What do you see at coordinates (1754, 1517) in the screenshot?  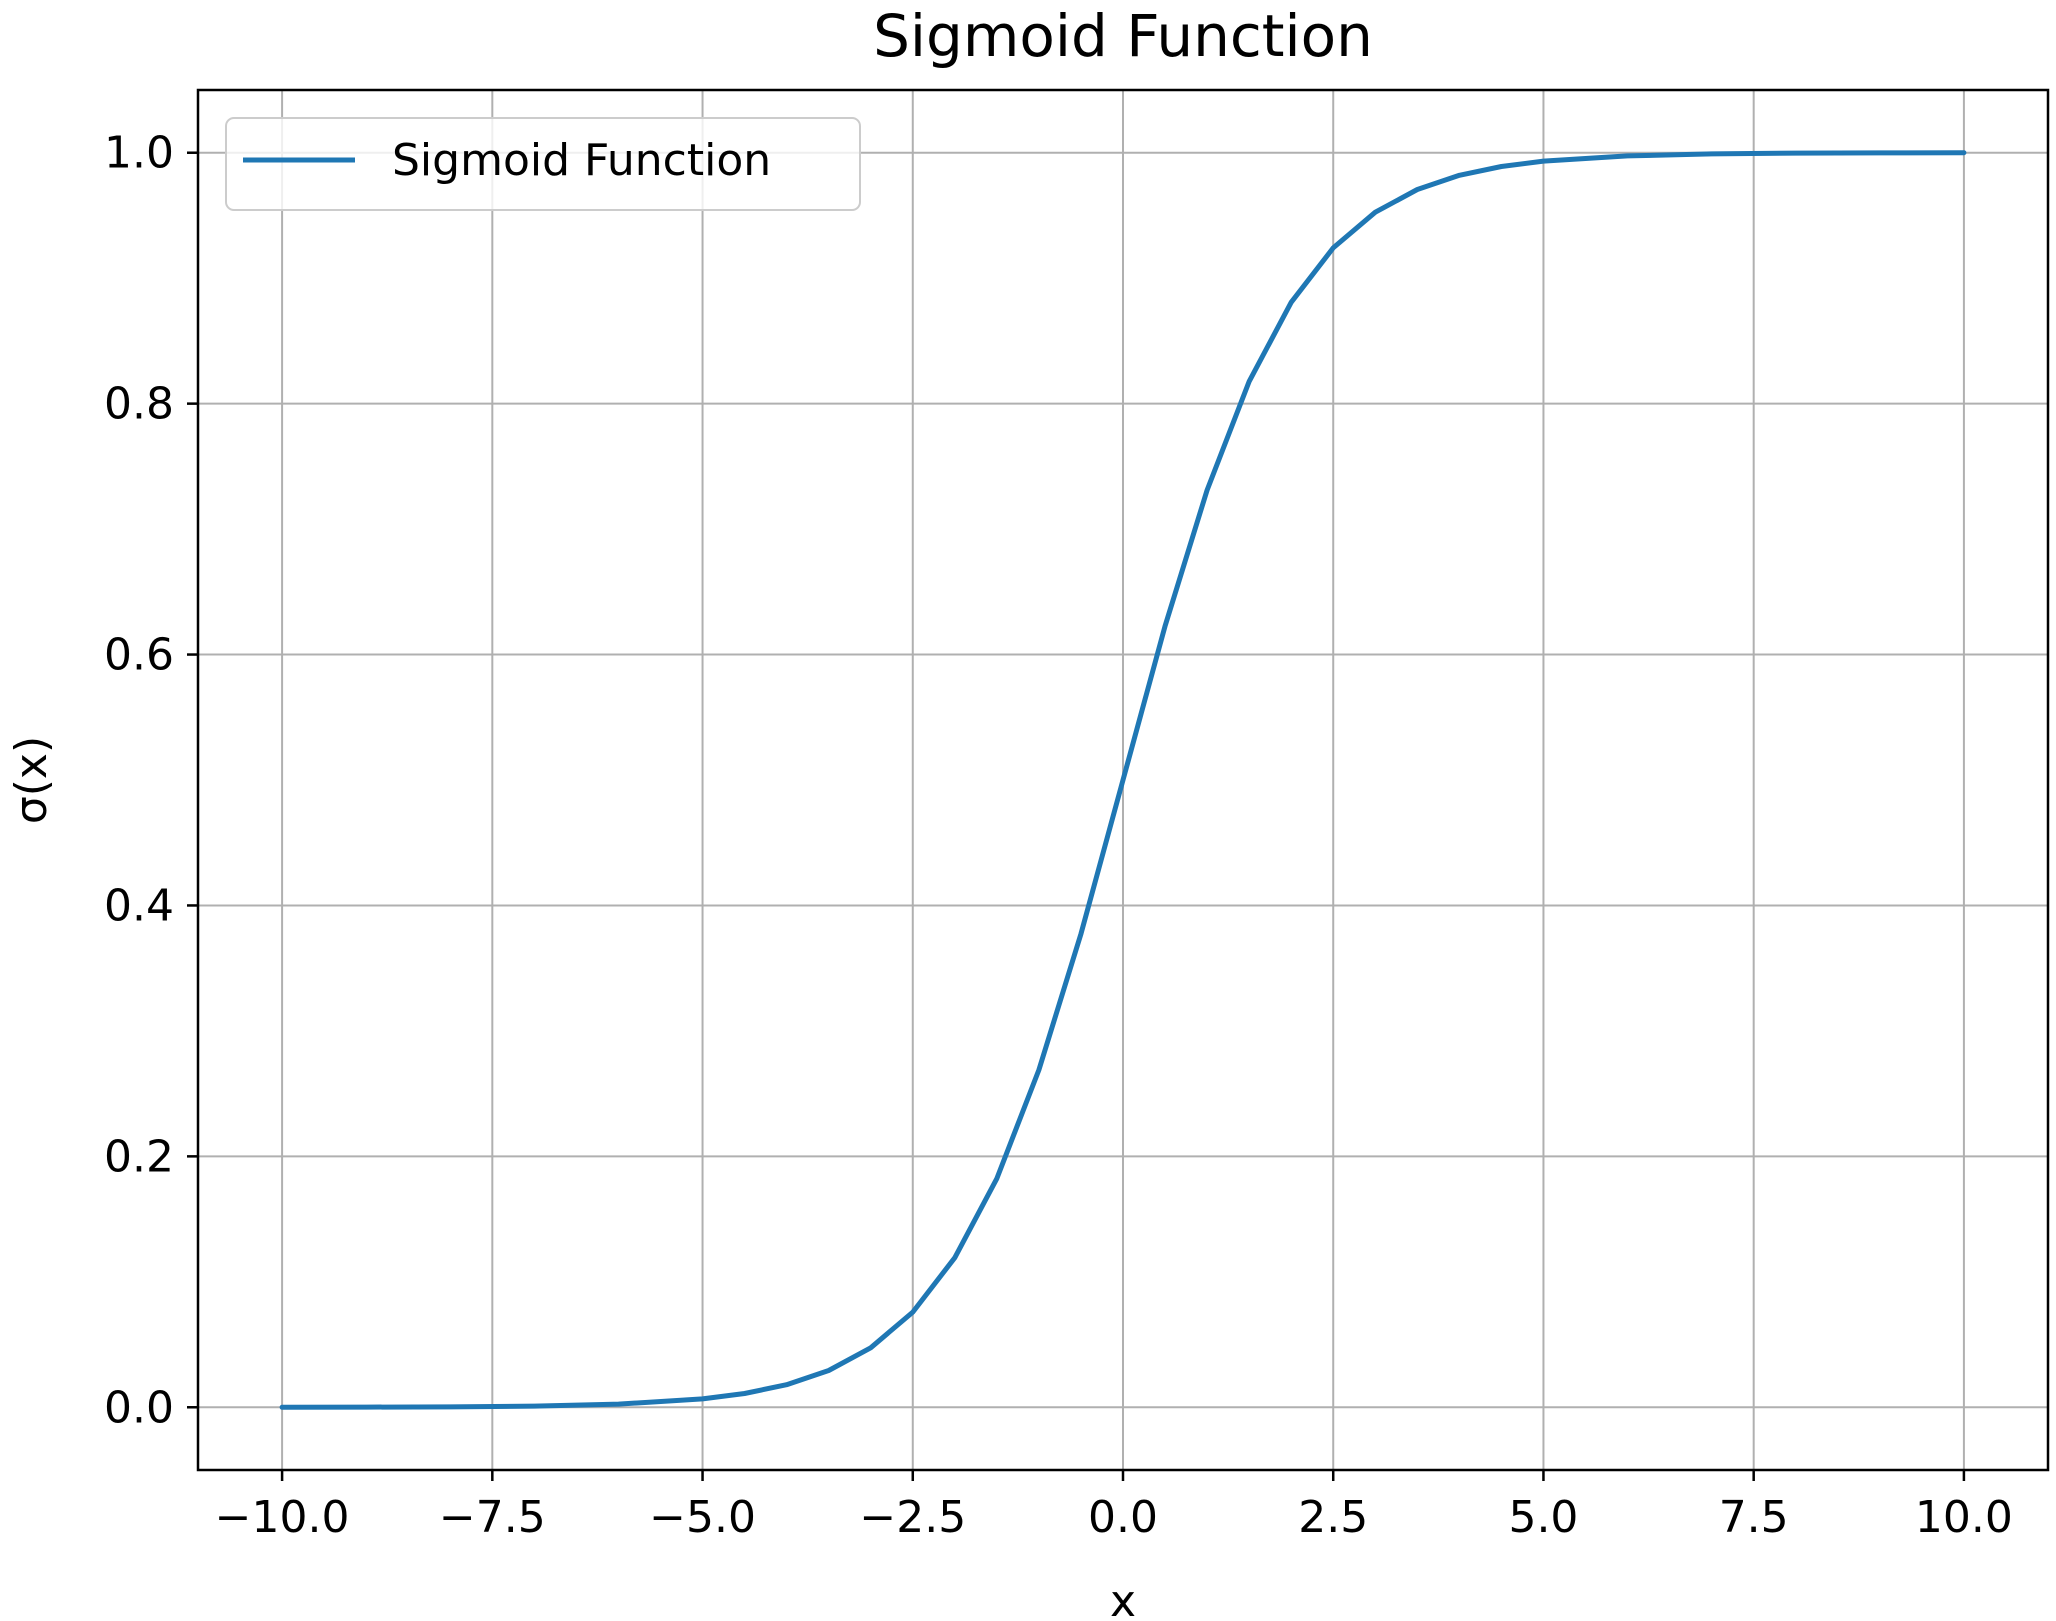 I see `x-tick-label: 7.5` at bounding box center [1754, 1517].